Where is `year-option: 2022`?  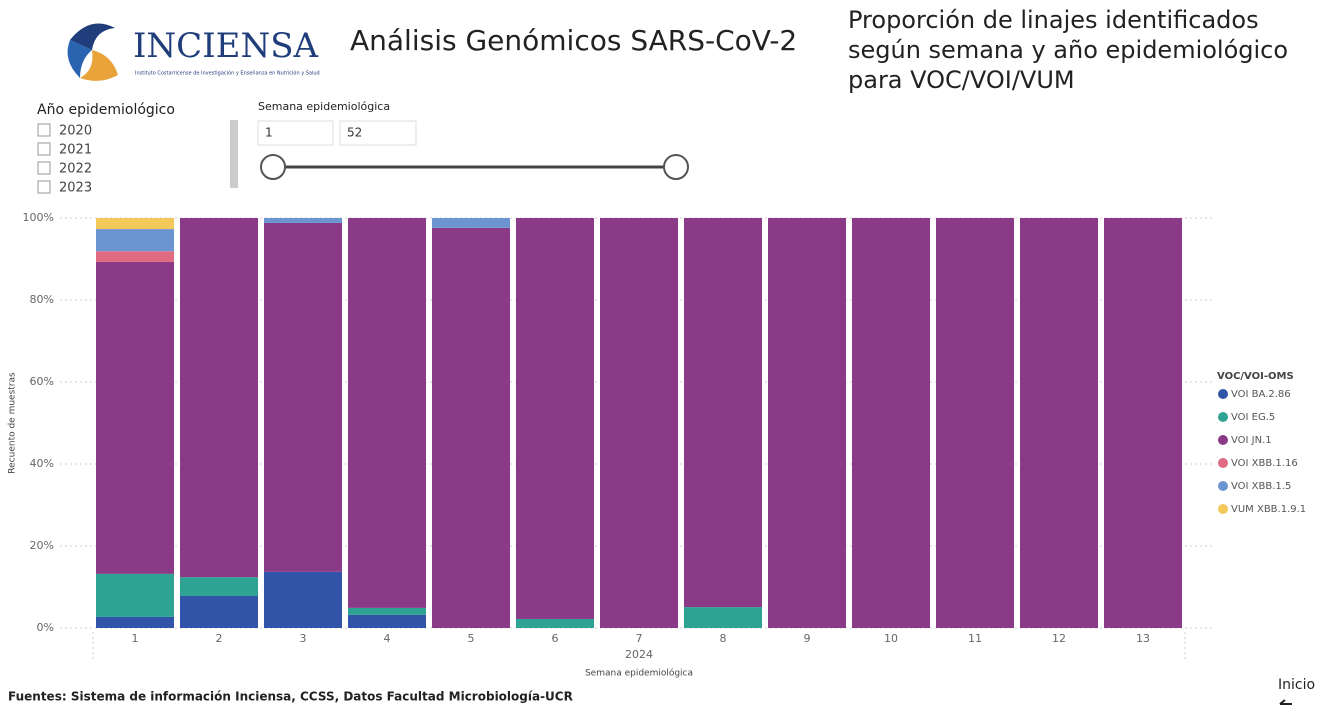 year-option: 2022 is located at coordinates (75, 169).